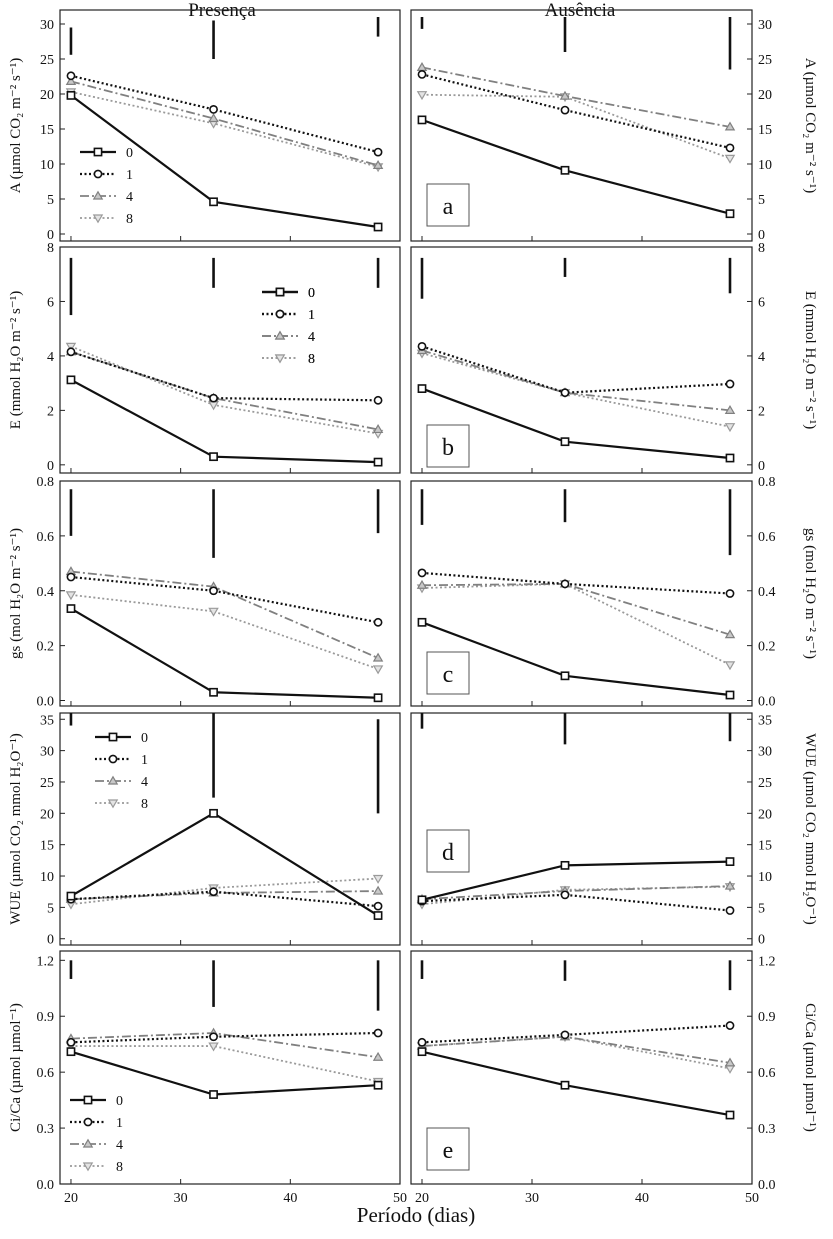 This screenshot has width=833, height=1239. What do you see at coordinates (761, 302) in the screenshot?
I see `y-tick-label: 6` at bounding box center [761, 302].